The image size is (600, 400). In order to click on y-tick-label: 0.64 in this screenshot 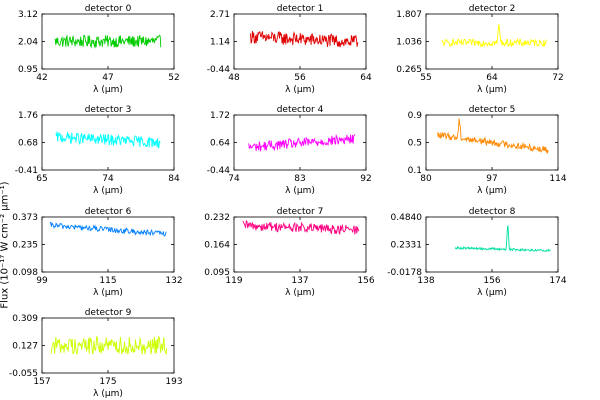, I will do `click(220, 144)`.